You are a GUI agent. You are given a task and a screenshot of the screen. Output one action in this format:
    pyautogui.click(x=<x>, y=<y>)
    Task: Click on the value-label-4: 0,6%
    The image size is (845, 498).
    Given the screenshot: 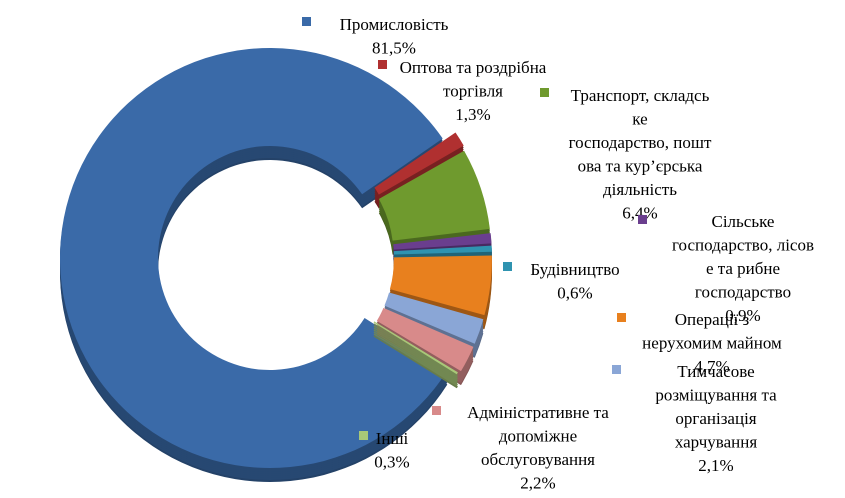 What is the action you would take?
    pyautogui.click(x=574, y=293)
    